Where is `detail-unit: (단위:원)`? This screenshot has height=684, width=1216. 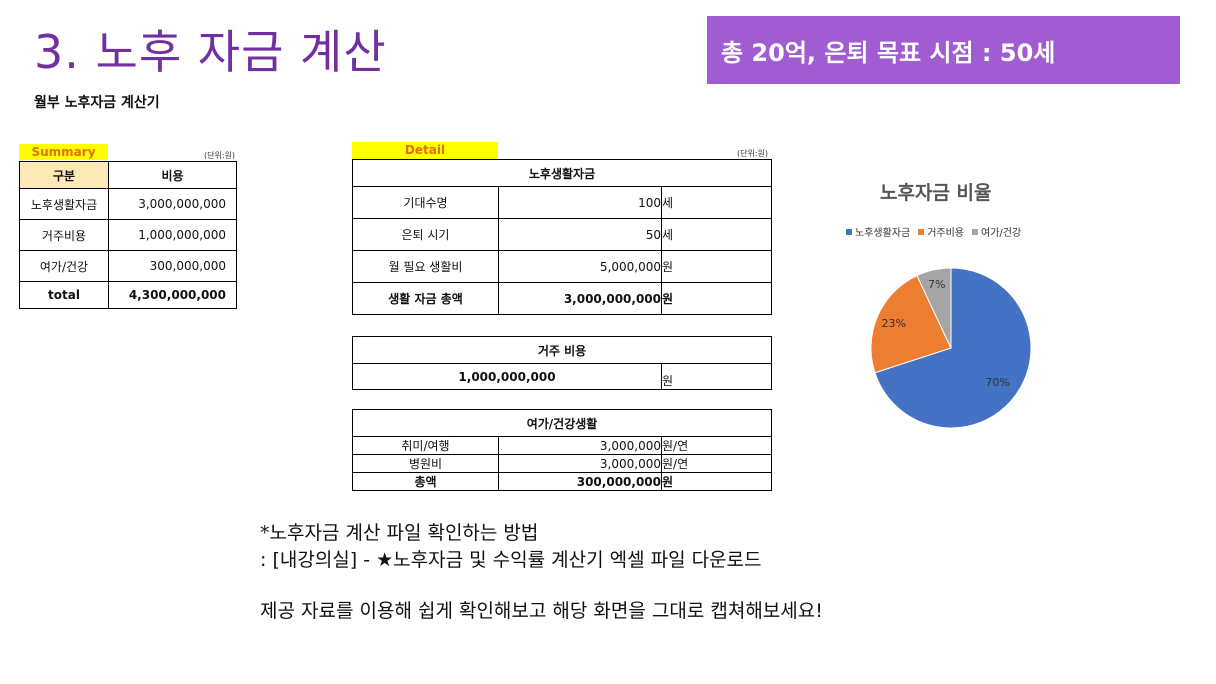
detail-unit: (단위:원) is located at coordinates (753, 153).